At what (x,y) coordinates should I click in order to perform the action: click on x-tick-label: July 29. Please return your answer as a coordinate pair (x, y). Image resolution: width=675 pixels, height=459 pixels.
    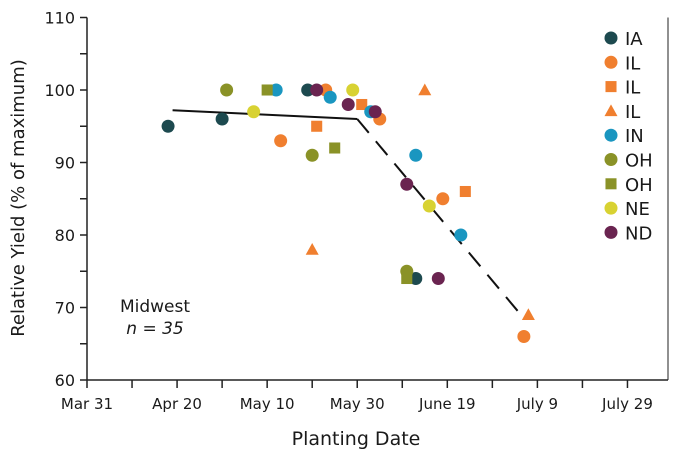
    Looking at the image, I should click on (627, 404).